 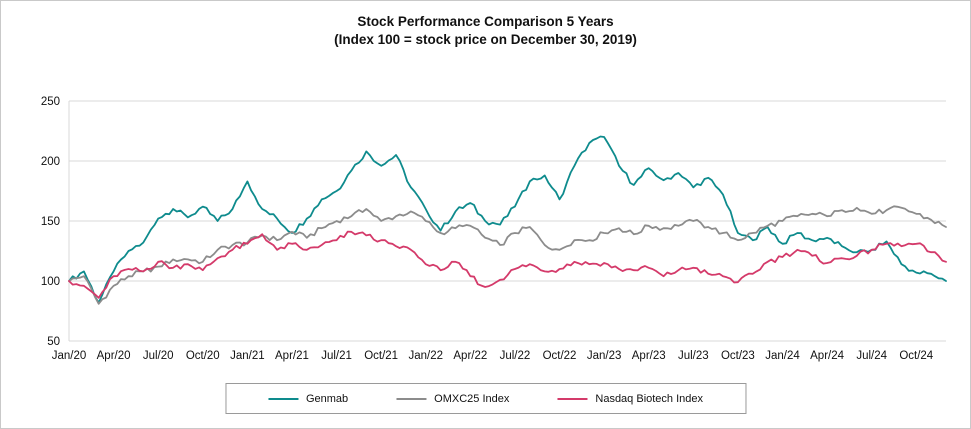 I want to click on y-axis-tick-label: 150, so click(x=50, y=222).